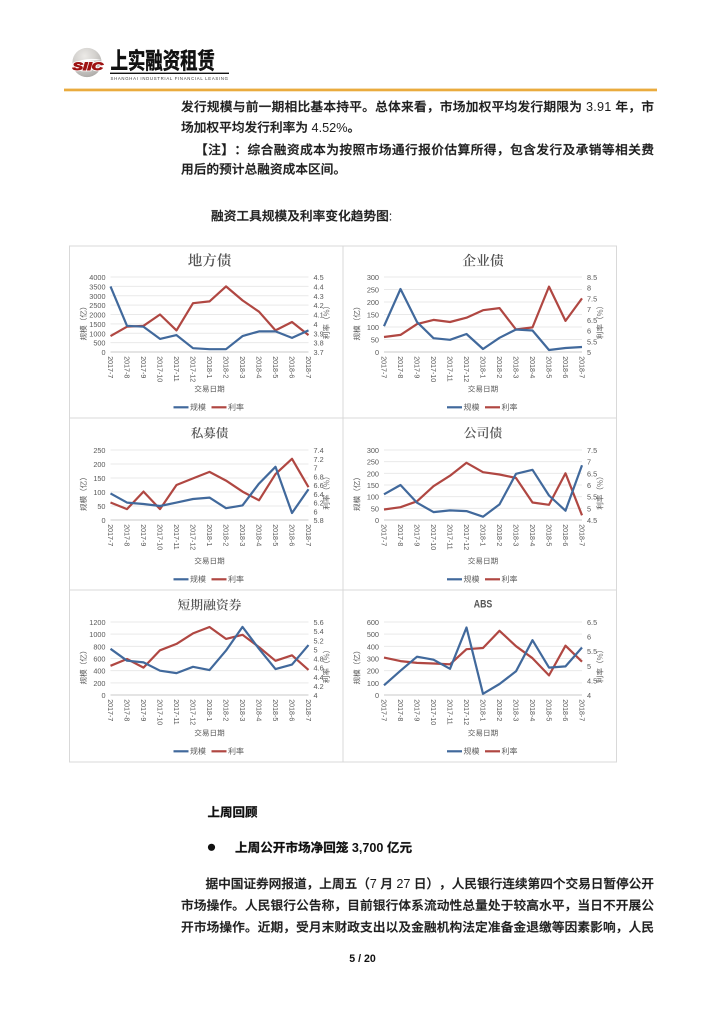 This screenshot has width=724, height=1028. What do you see at coordinates (97, 286) in the screenshot?
I see `svg-text: 3500` at bounding box center [97, 286].